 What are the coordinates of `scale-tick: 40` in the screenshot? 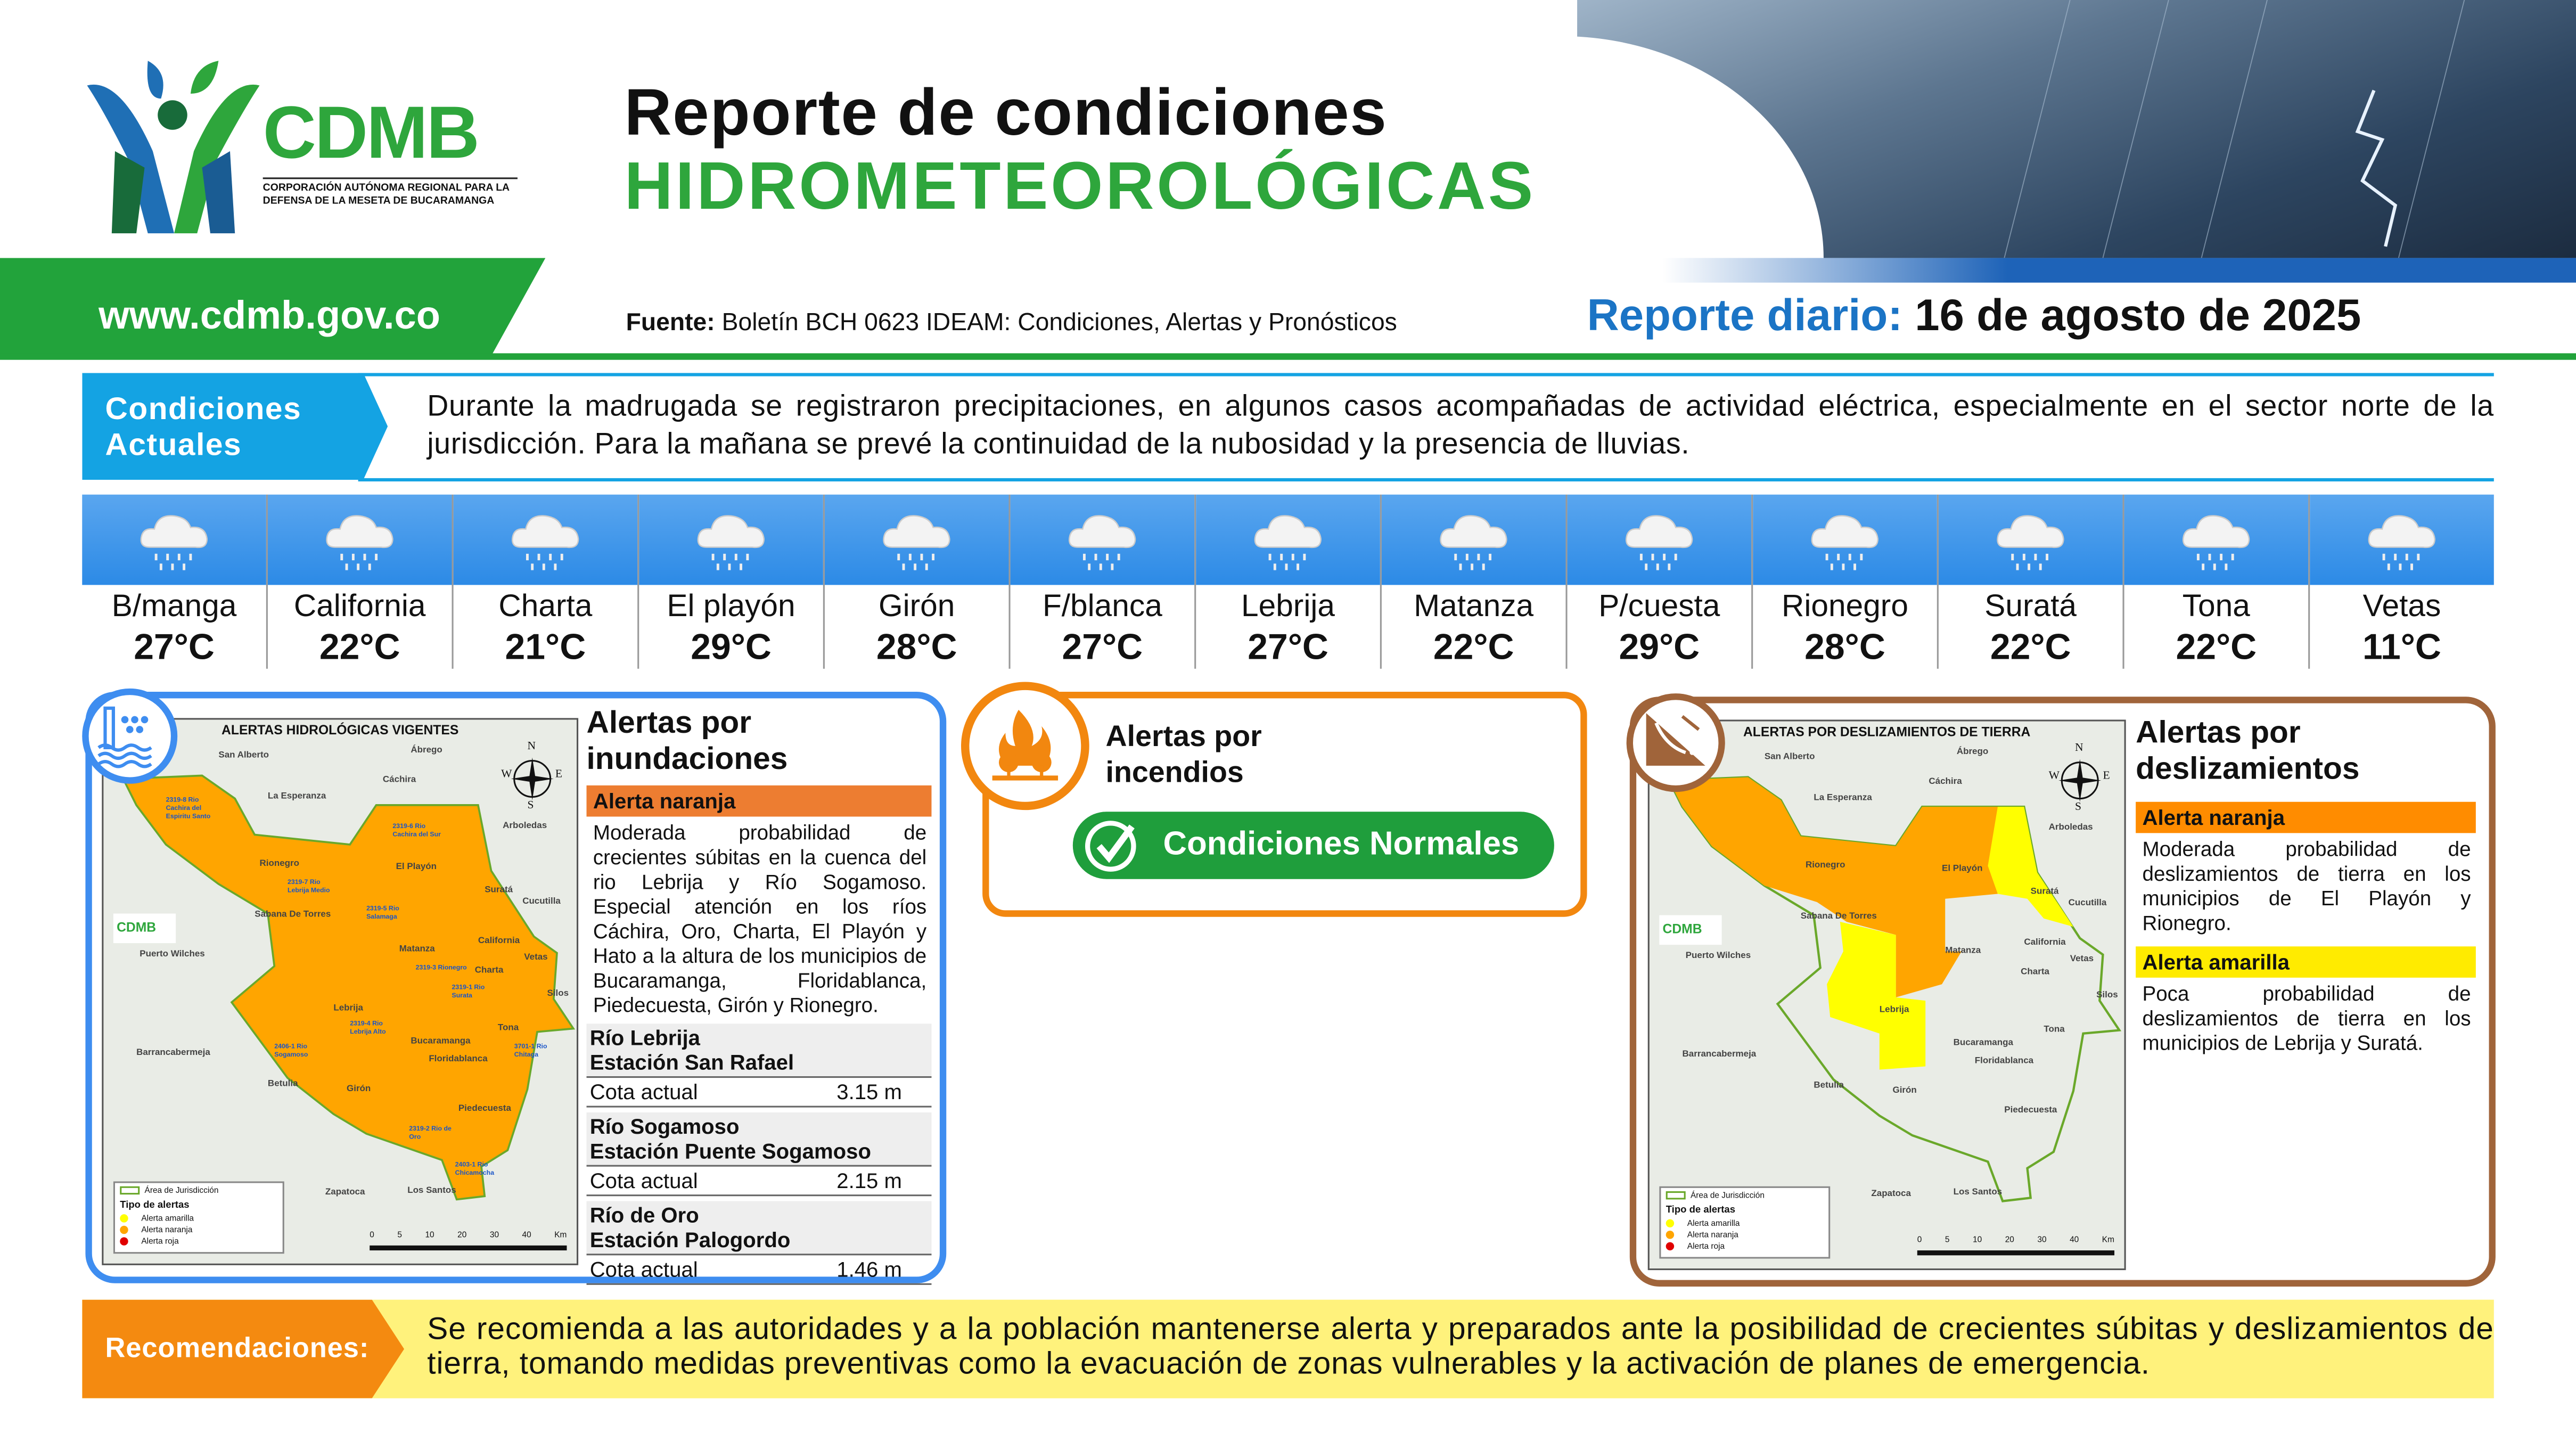 It's located at (526, 1236).